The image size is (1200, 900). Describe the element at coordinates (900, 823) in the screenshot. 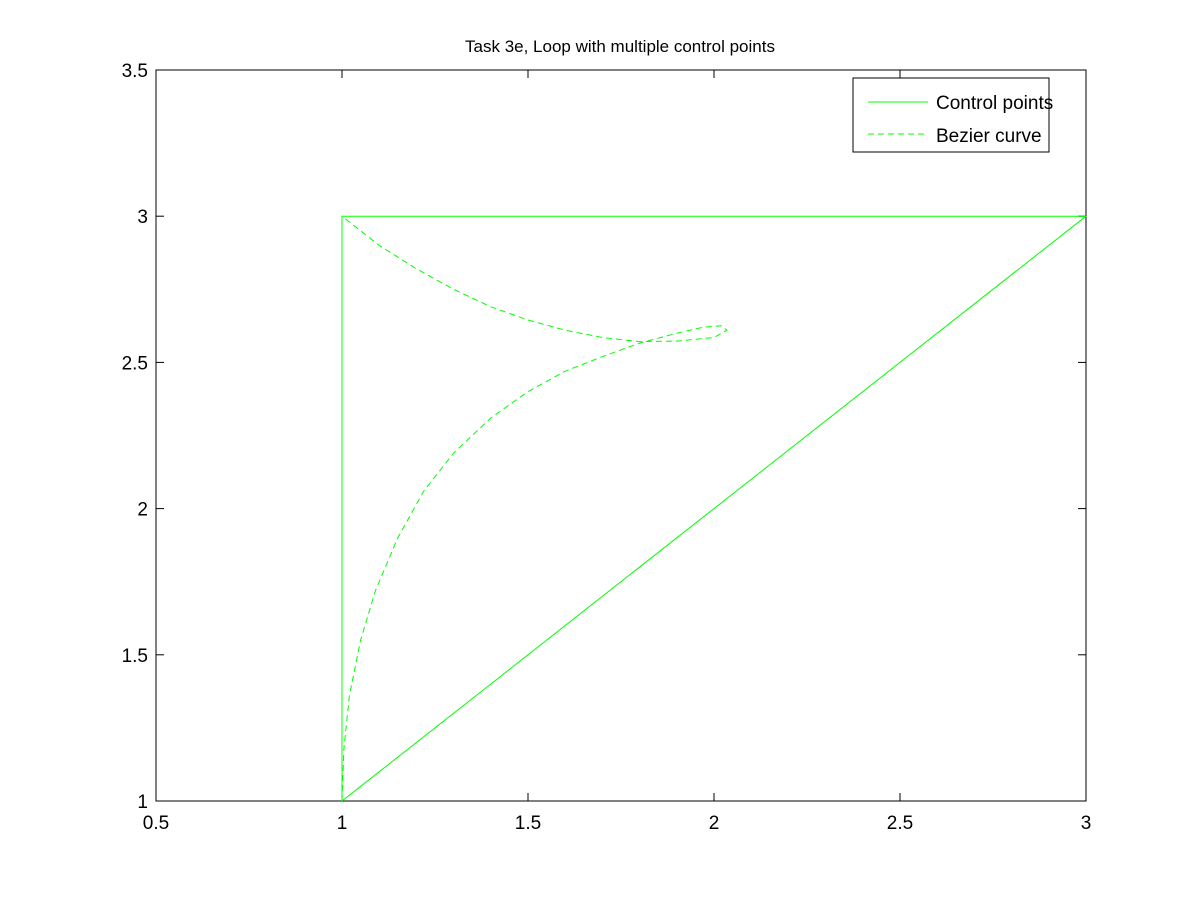

I see `x-tick-label: 2.5` at that location.